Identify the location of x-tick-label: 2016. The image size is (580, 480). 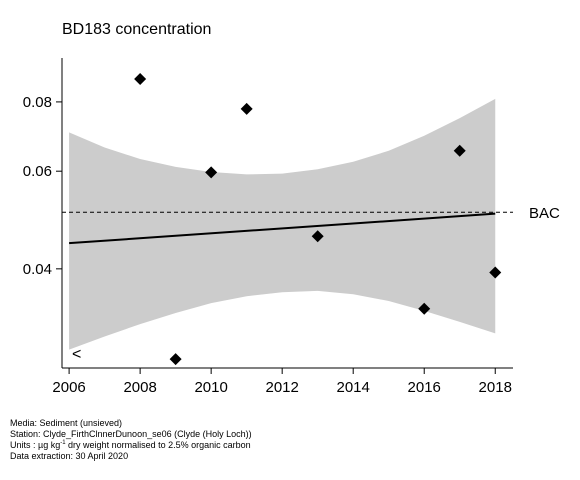
(424, 387).